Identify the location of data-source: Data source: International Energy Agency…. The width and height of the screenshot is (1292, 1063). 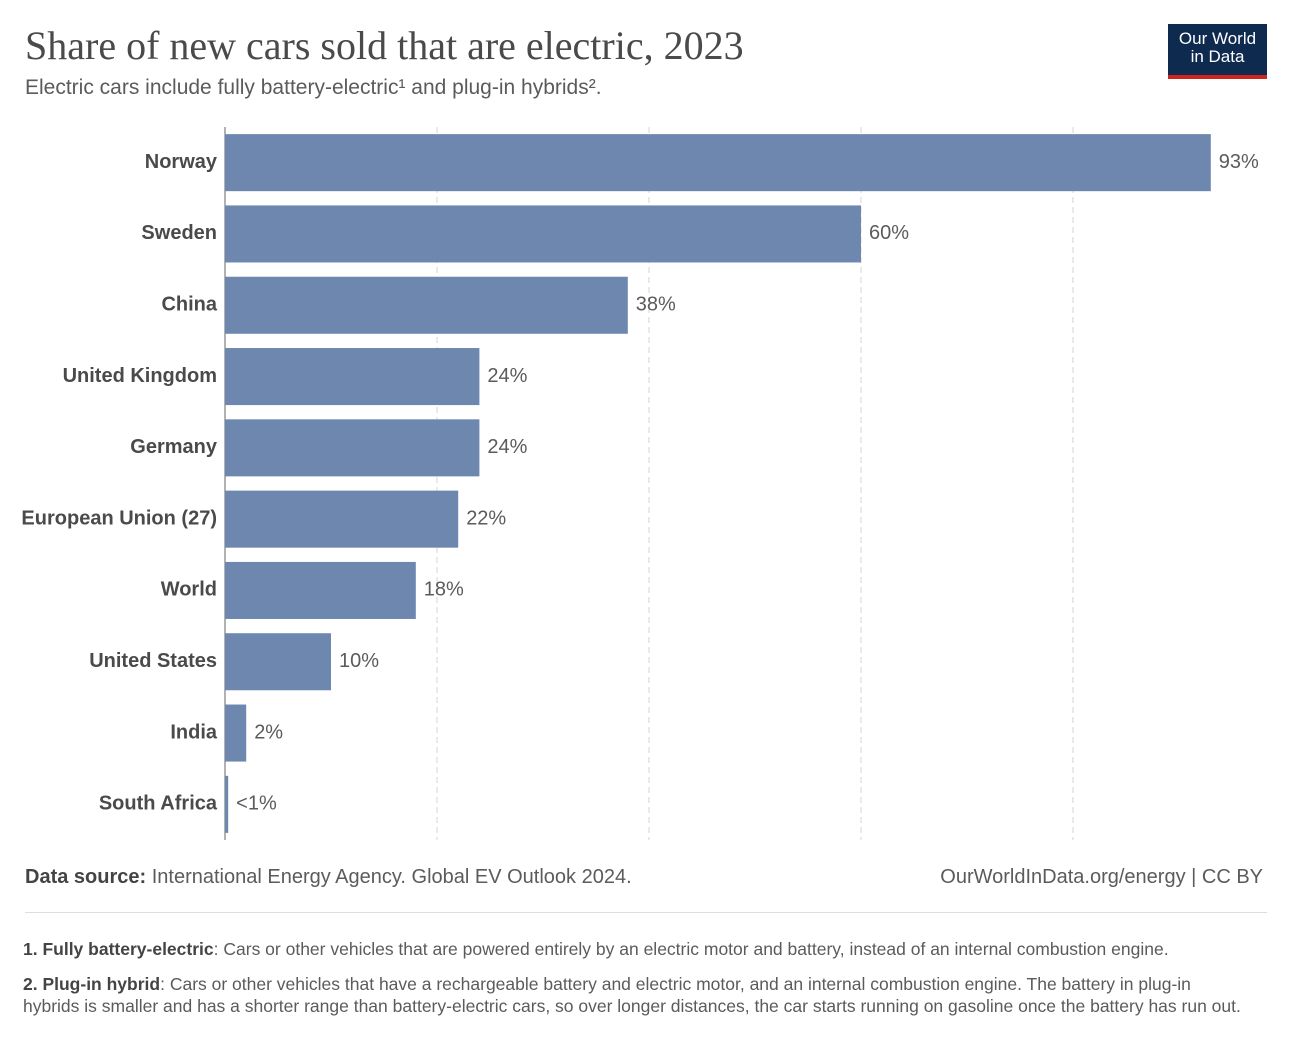
(328, 877).